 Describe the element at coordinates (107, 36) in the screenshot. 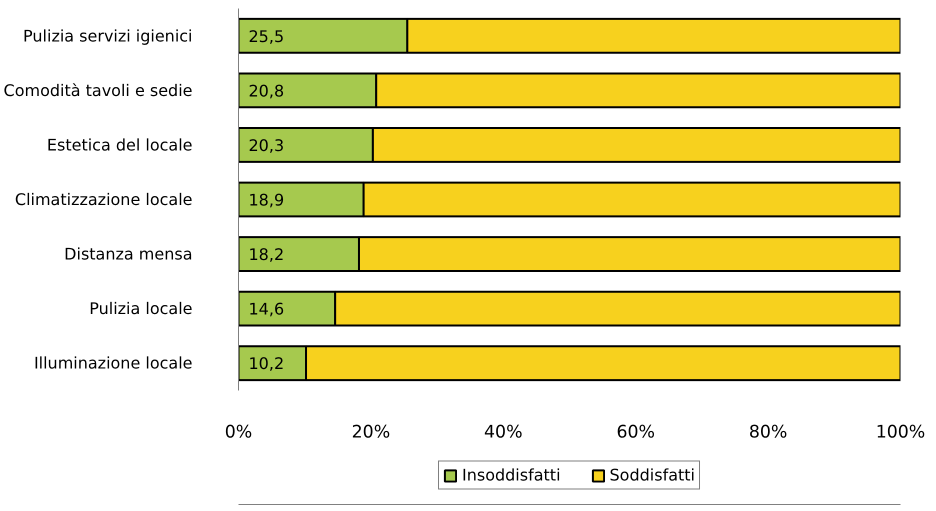

I see `y-tick-label: Pulizia servizi igienici` at that location.